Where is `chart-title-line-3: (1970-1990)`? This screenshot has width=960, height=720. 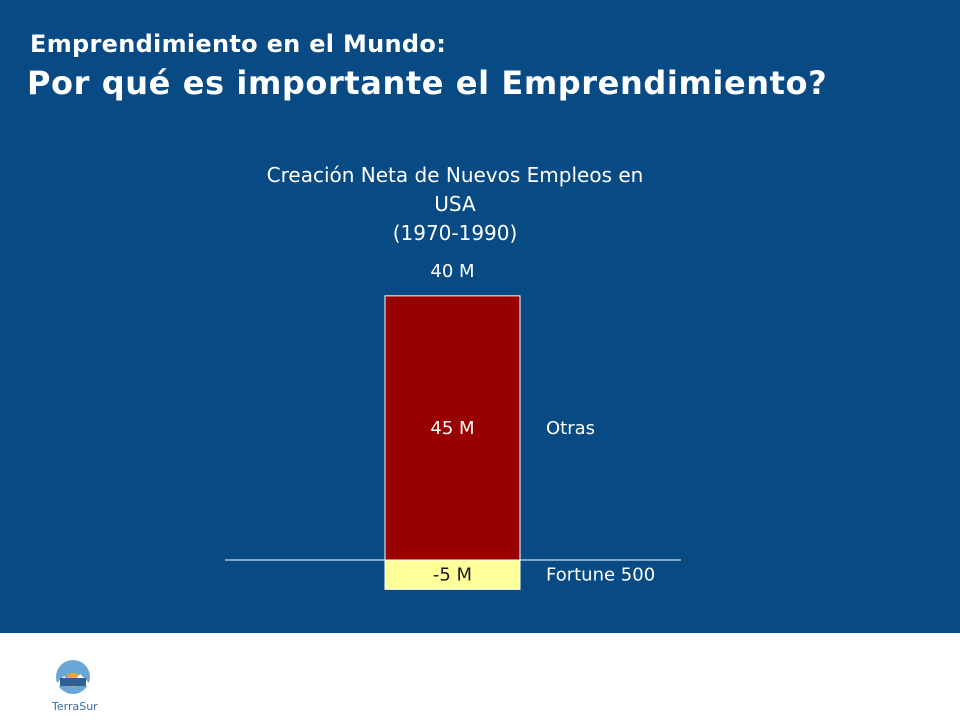
chart-title-line-3: (1970-1990) is located at coordinates (455, 233).